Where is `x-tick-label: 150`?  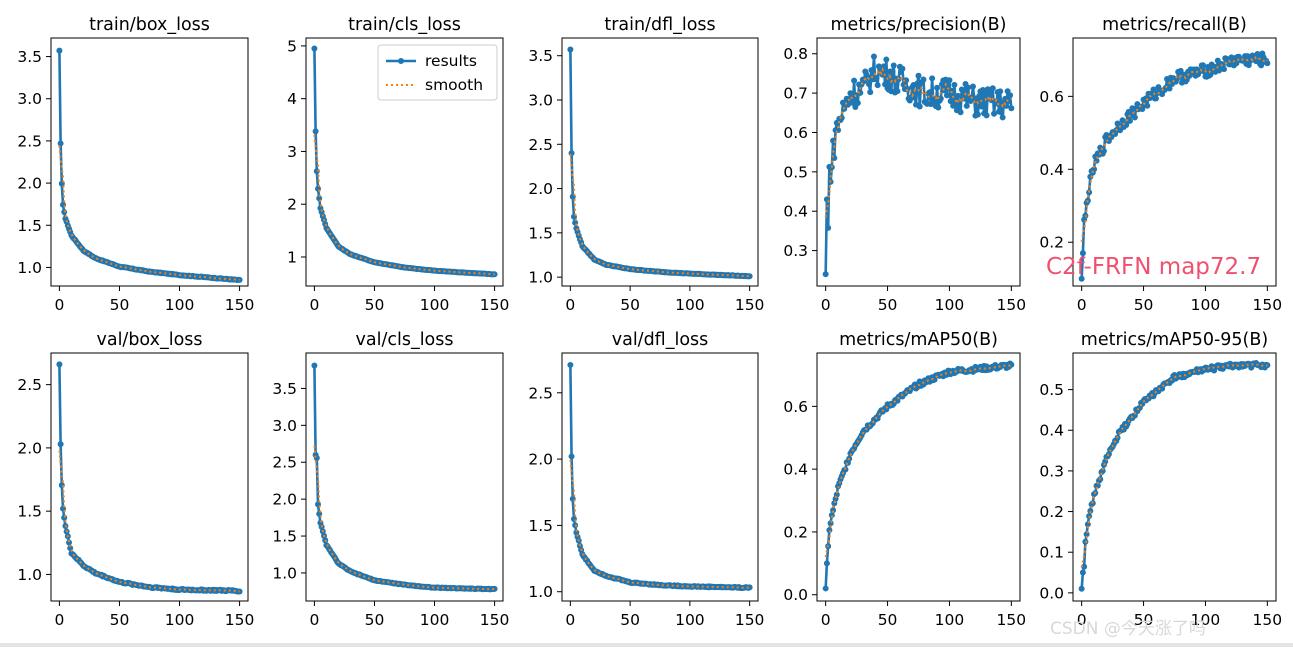
x-tick-label: 150 is located at coordinates (1268, 305).